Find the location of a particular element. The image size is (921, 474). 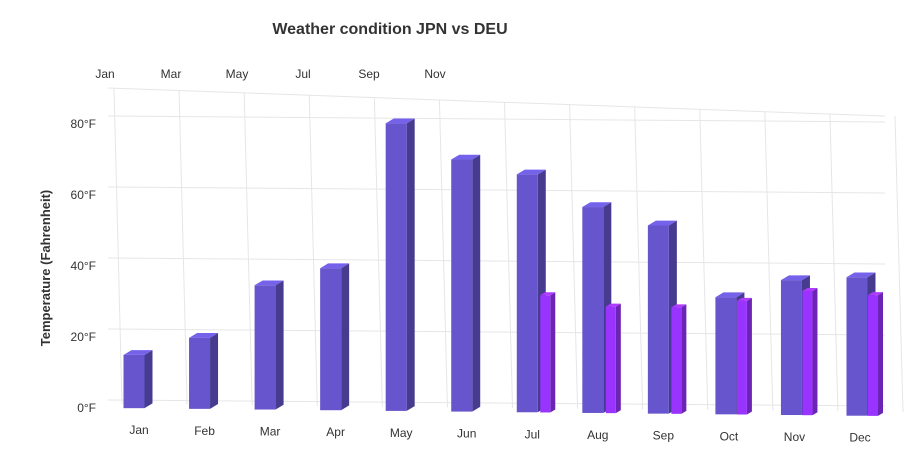

x-tick-label: Feb is located at coordinates (204, 431).